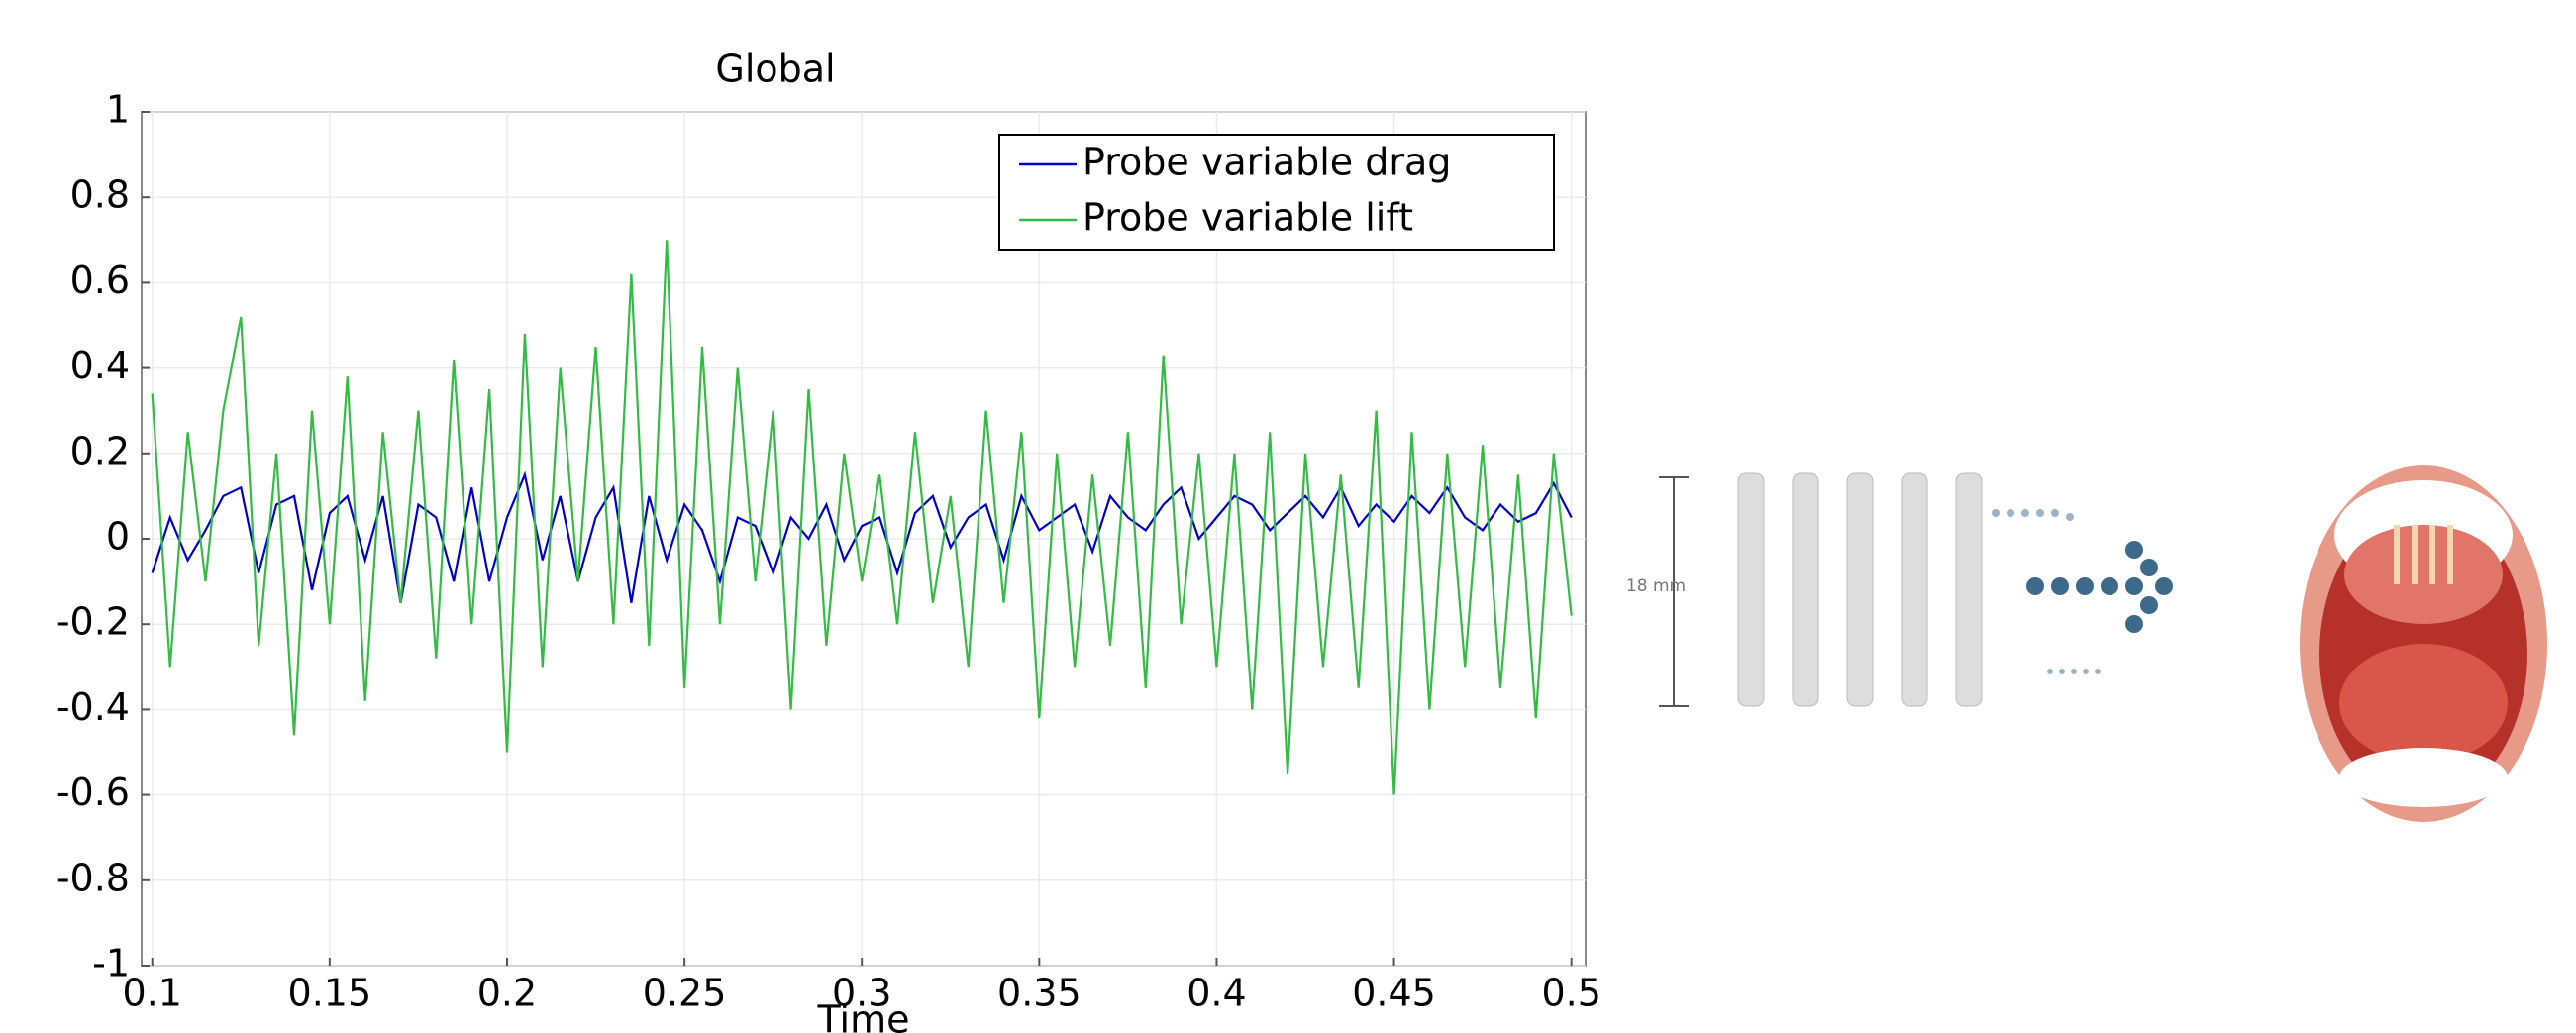 The image size is (2576, 1033). Describe the element at coordinates (111, 963) in the screenshot. I see `y-tick-label: -1` at that location.